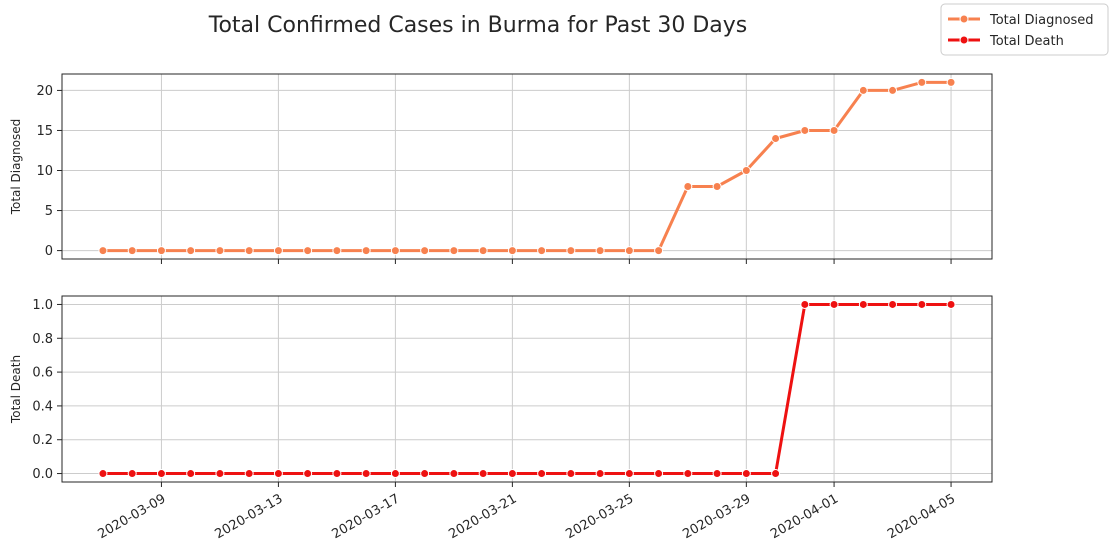 Image resolution: width=1114 pixels, height=556 pixels. I want to click on y-tick-label: 0.0, so click(42, 474).